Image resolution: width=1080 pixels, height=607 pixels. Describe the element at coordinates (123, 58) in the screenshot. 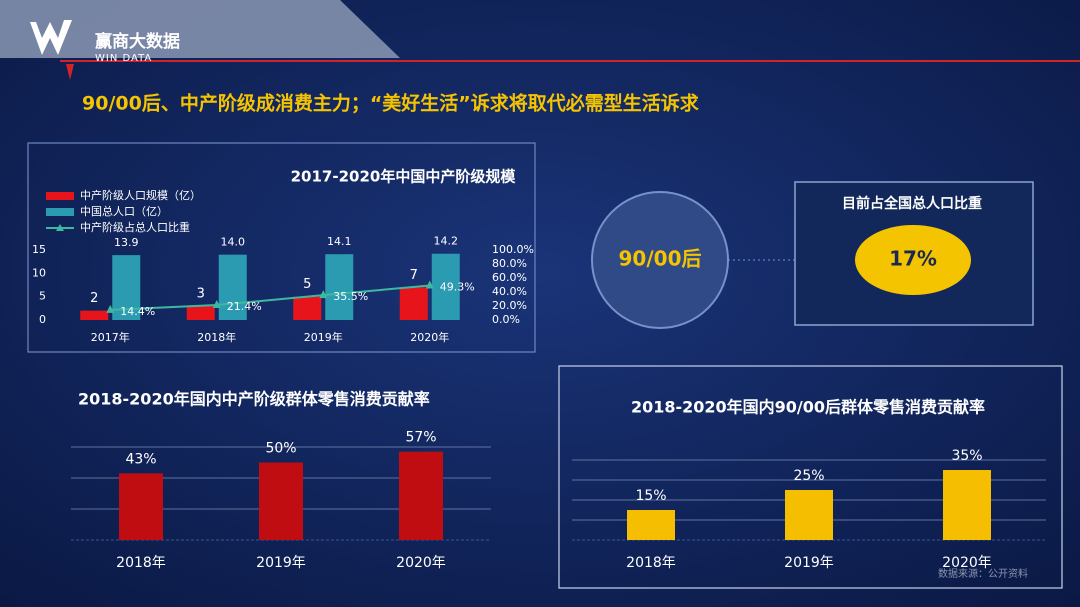

I see `brand-en: WIN DATA` at that location.